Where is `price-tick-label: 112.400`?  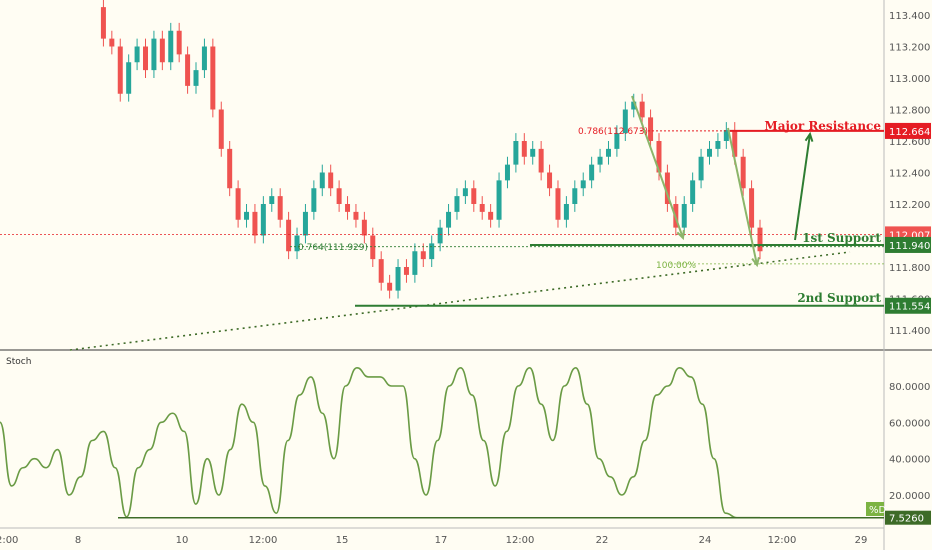
price-tick-label: 112.400 is located at coordinates (909, 174).